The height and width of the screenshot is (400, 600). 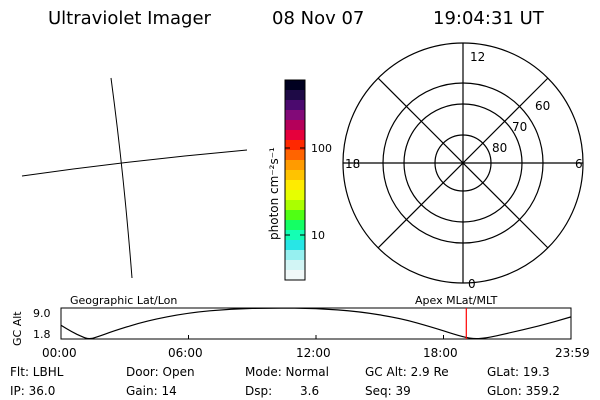 What do you see at coordinates (130, 18) in the screenshot?
I see `instrument-title: Ultraviolet Imager` at bounding box center [130, 18].